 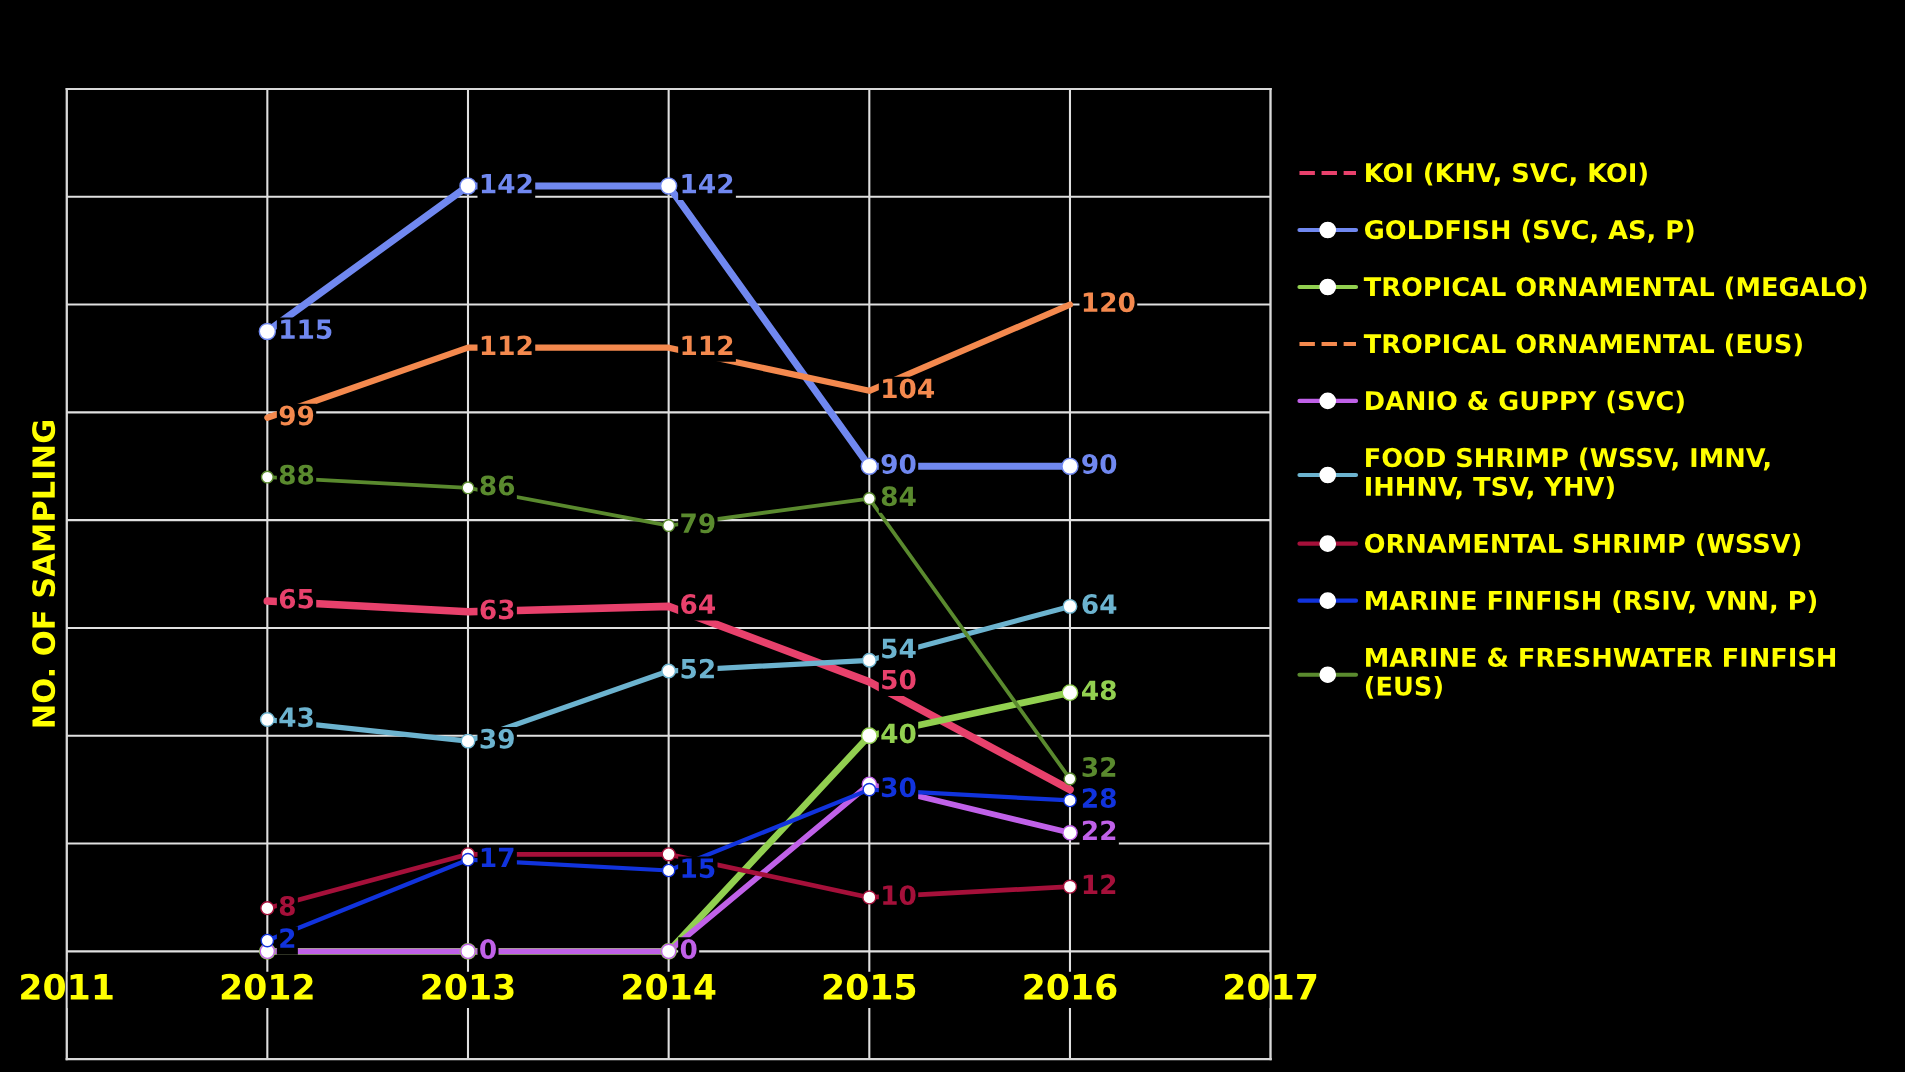 I want to click on data-label: 99, so click(x=296, y=415).